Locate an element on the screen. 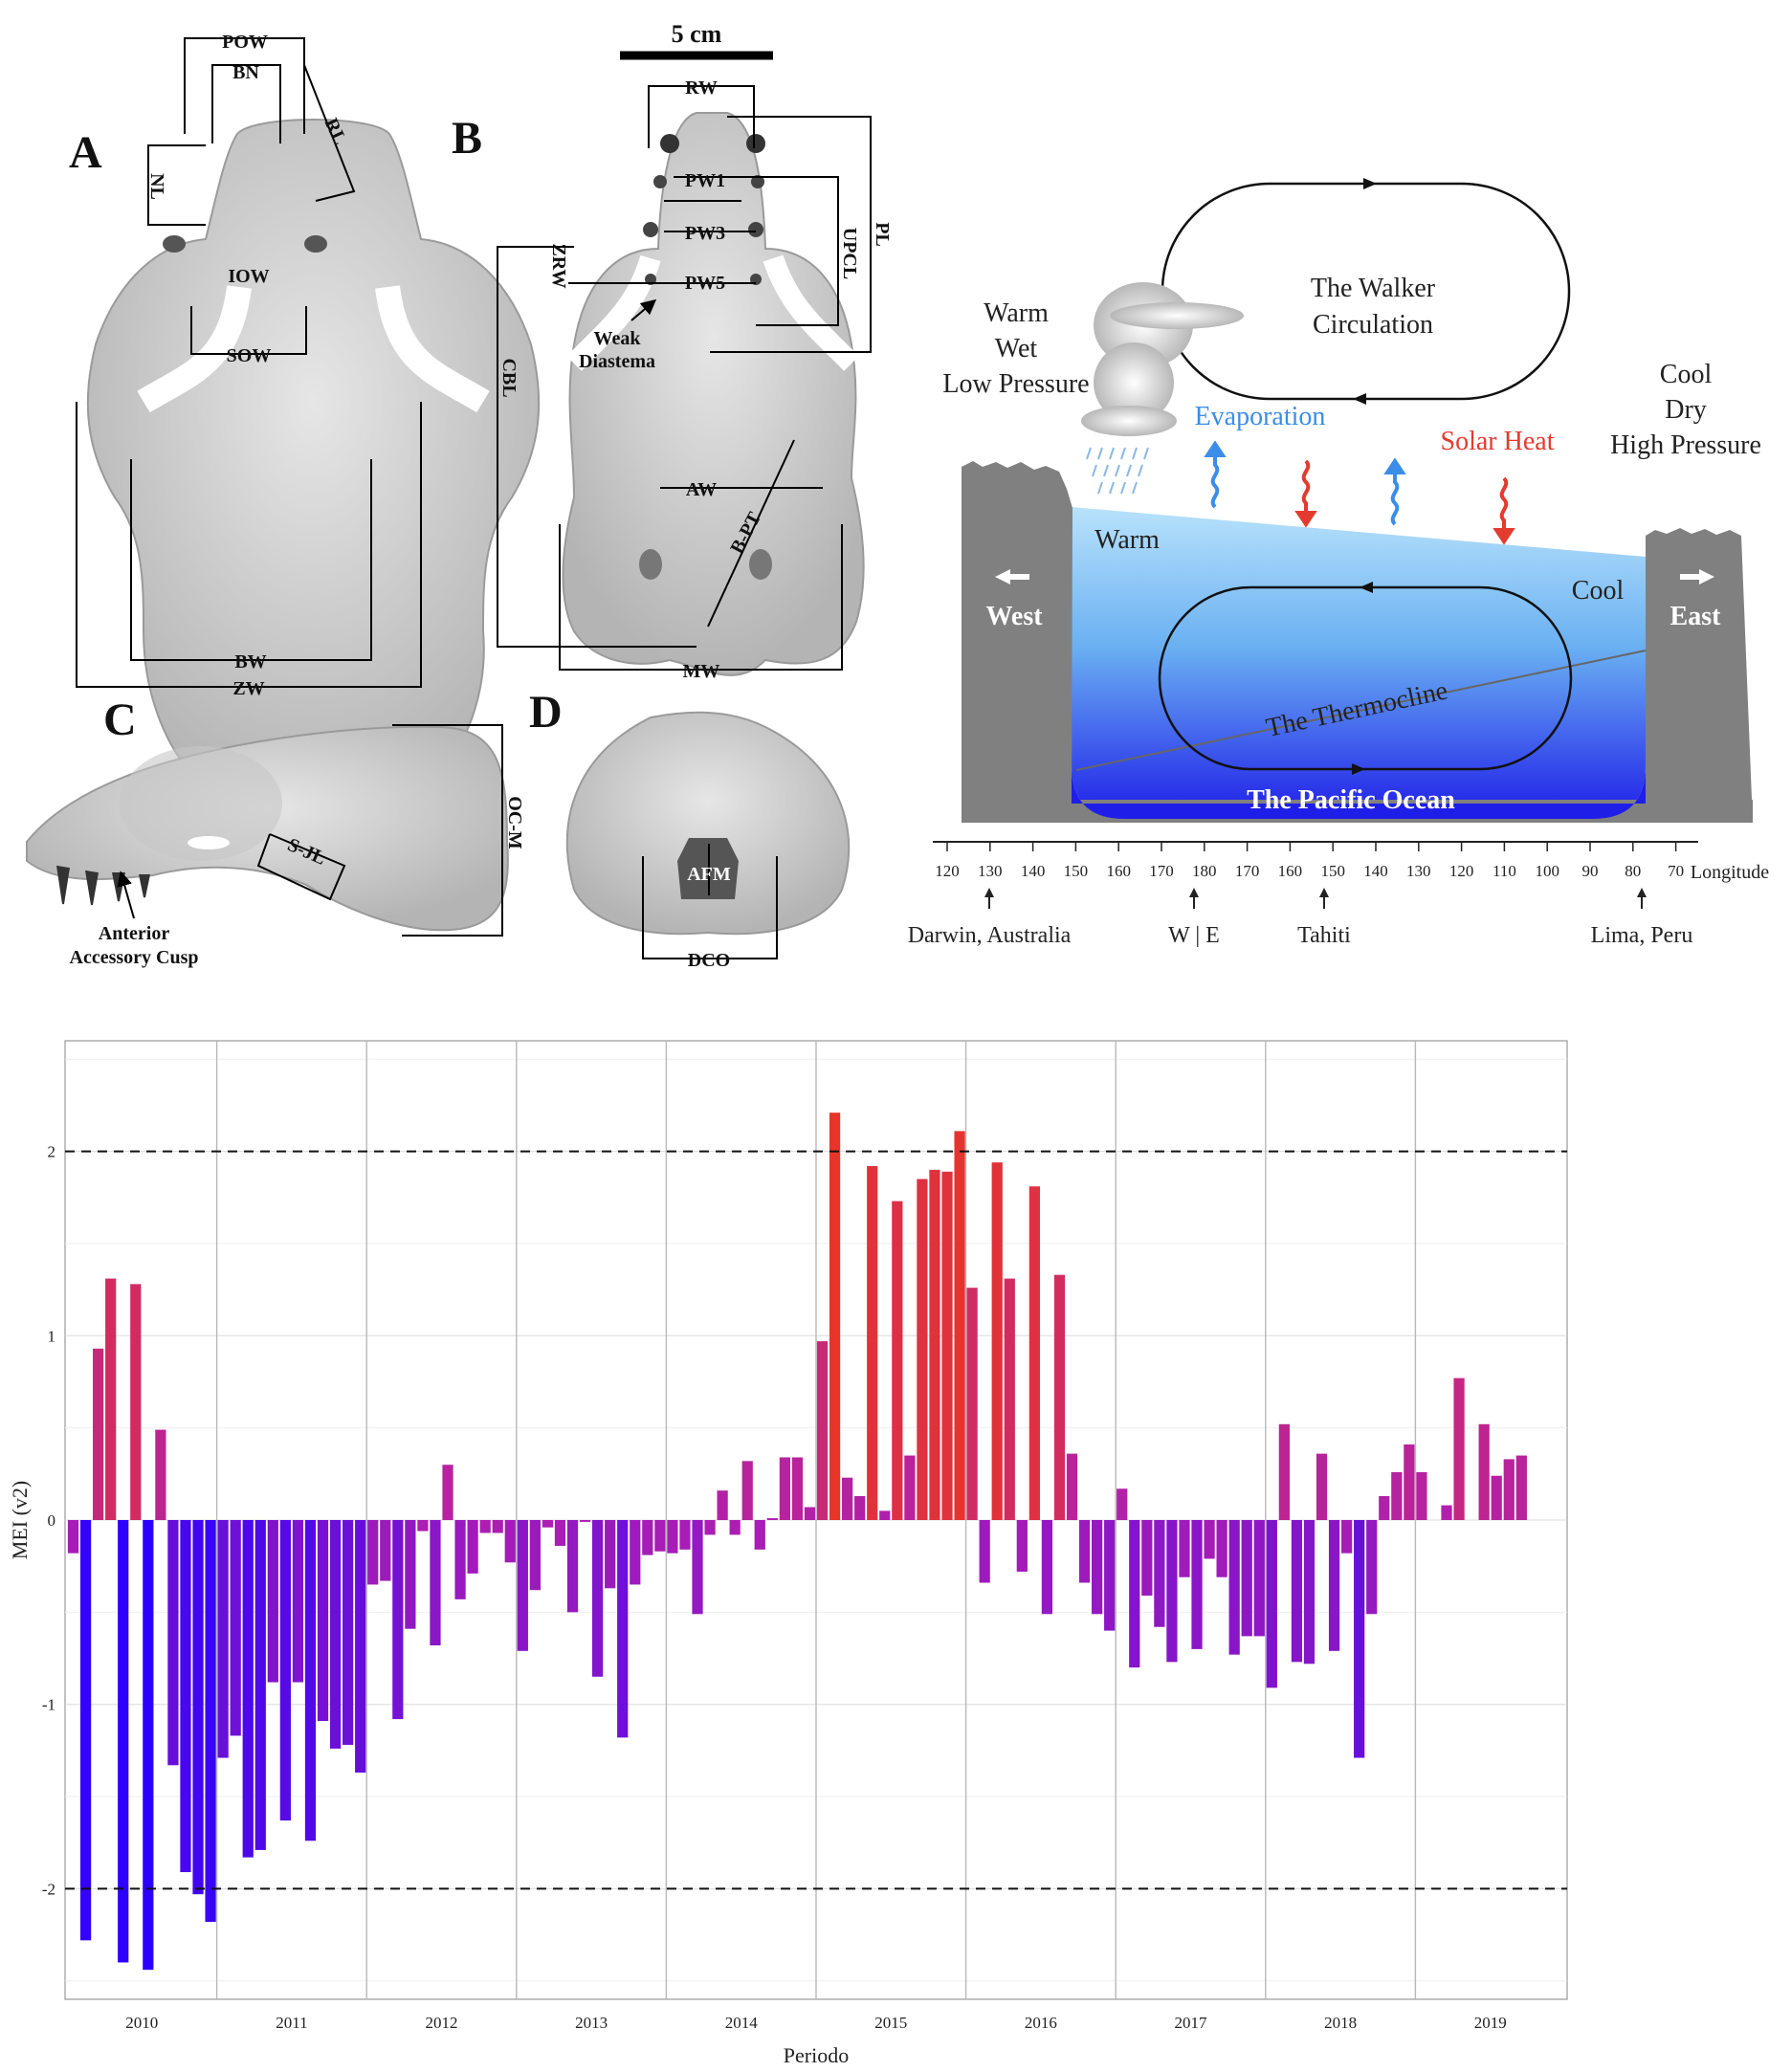 The image size is (1791, 2072). chart-y-ticks: -2 -1 0 1 2 is located at coordinates (49, 1521).